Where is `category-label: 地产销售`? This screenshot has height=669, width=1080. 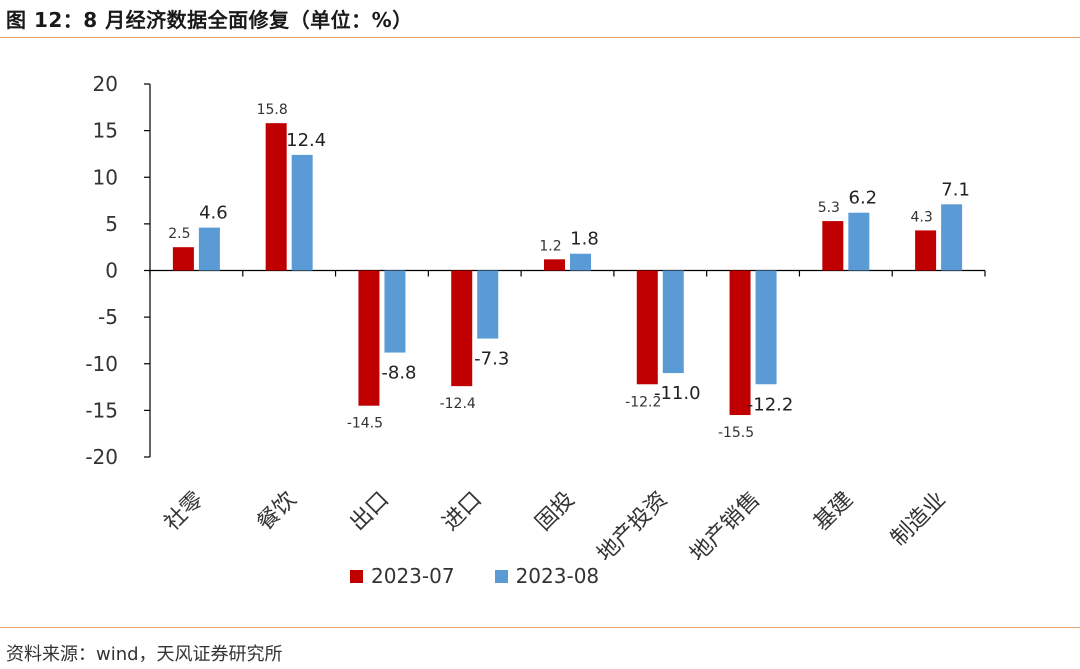 category-label: 地产销售 is located at coordinates (725, 523).